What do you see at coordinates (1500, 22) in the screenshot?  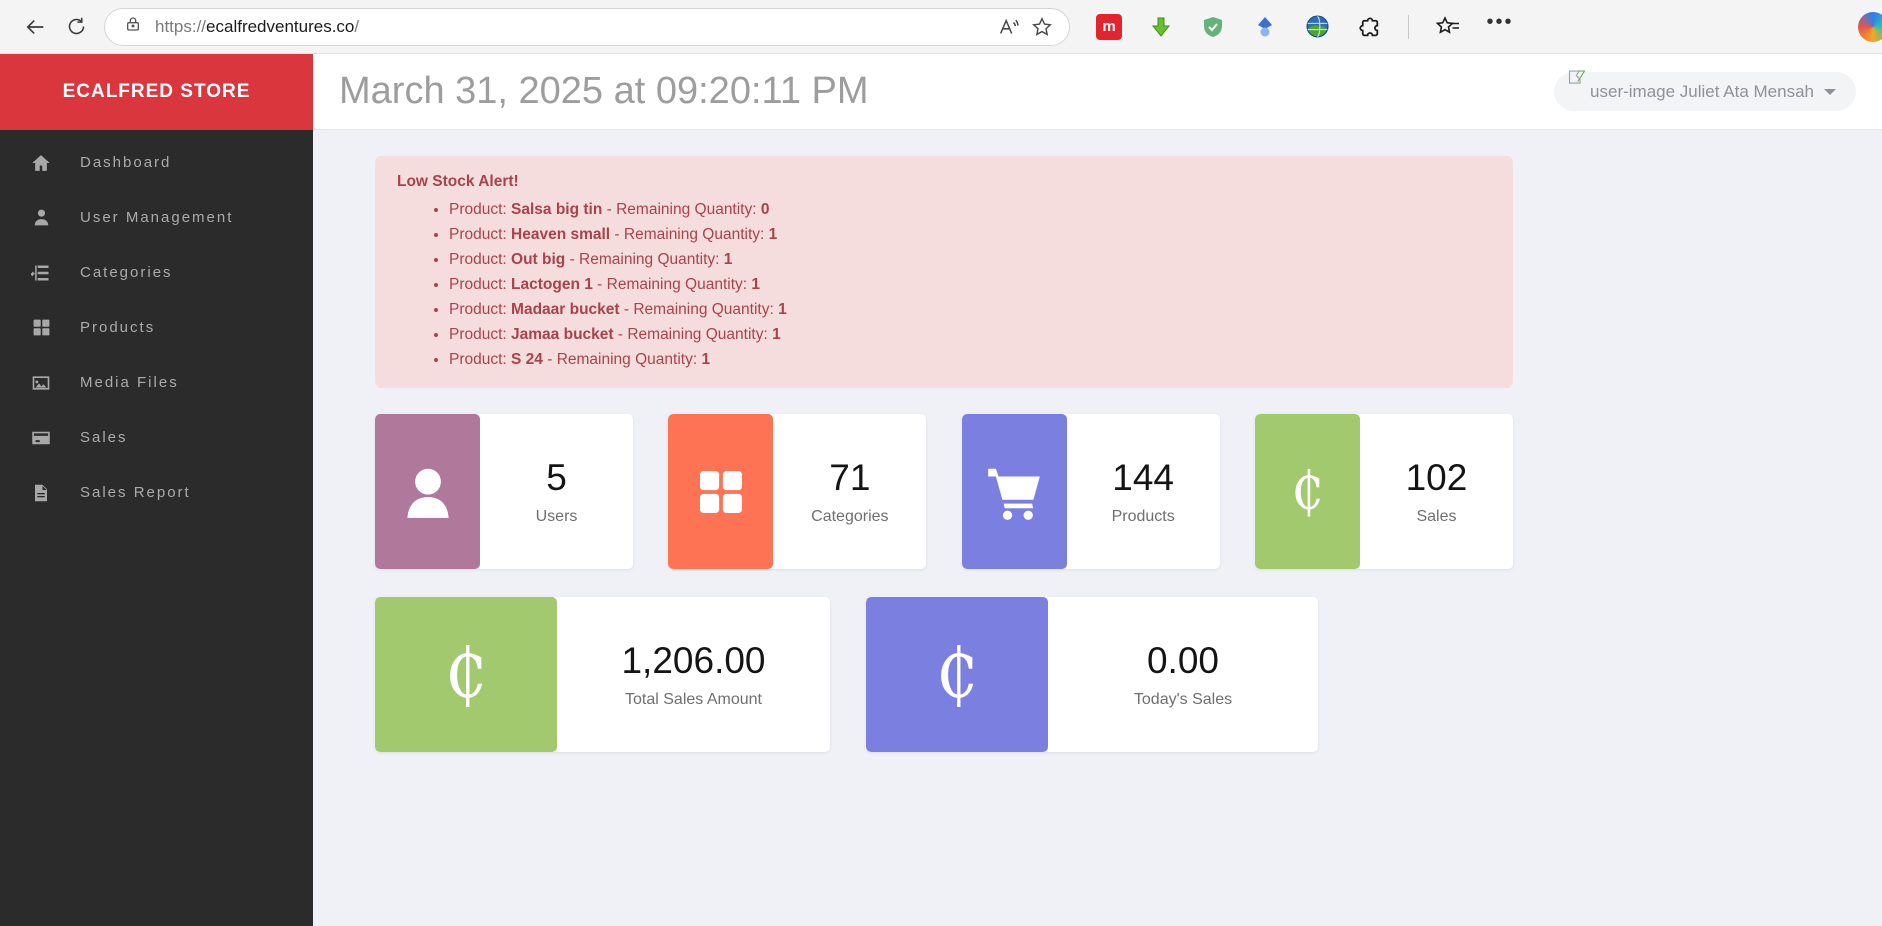 I see `settings-more-icon: •••` at bounding box center [1500, 22].